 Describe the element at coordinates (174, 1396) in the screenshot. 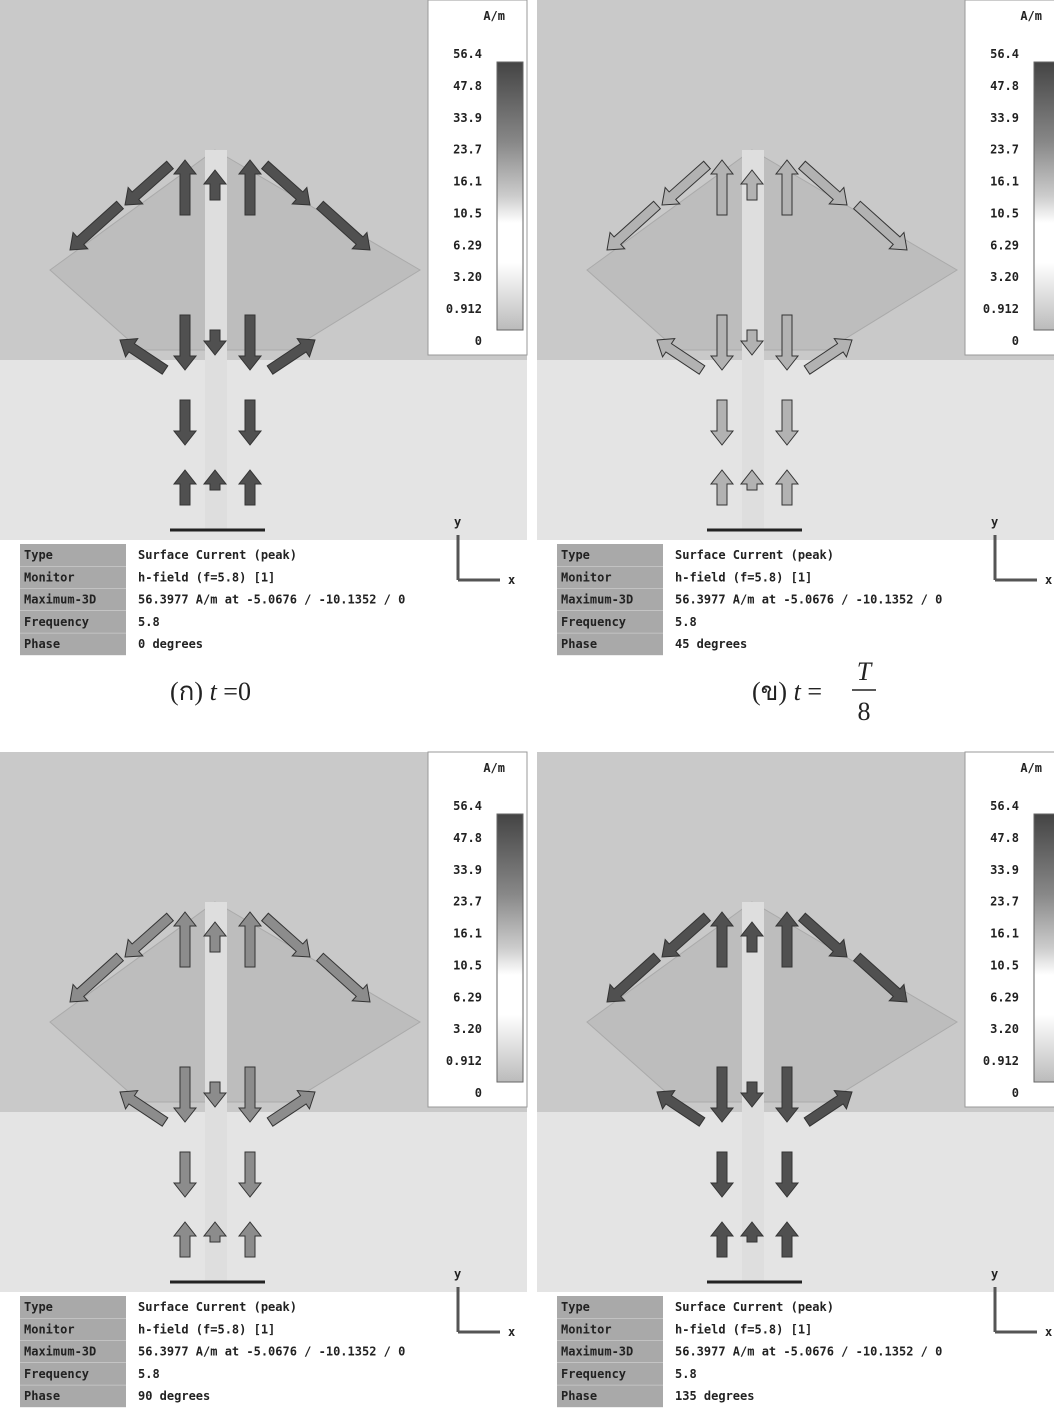

I see `info-value: 90 degrees` at that location.